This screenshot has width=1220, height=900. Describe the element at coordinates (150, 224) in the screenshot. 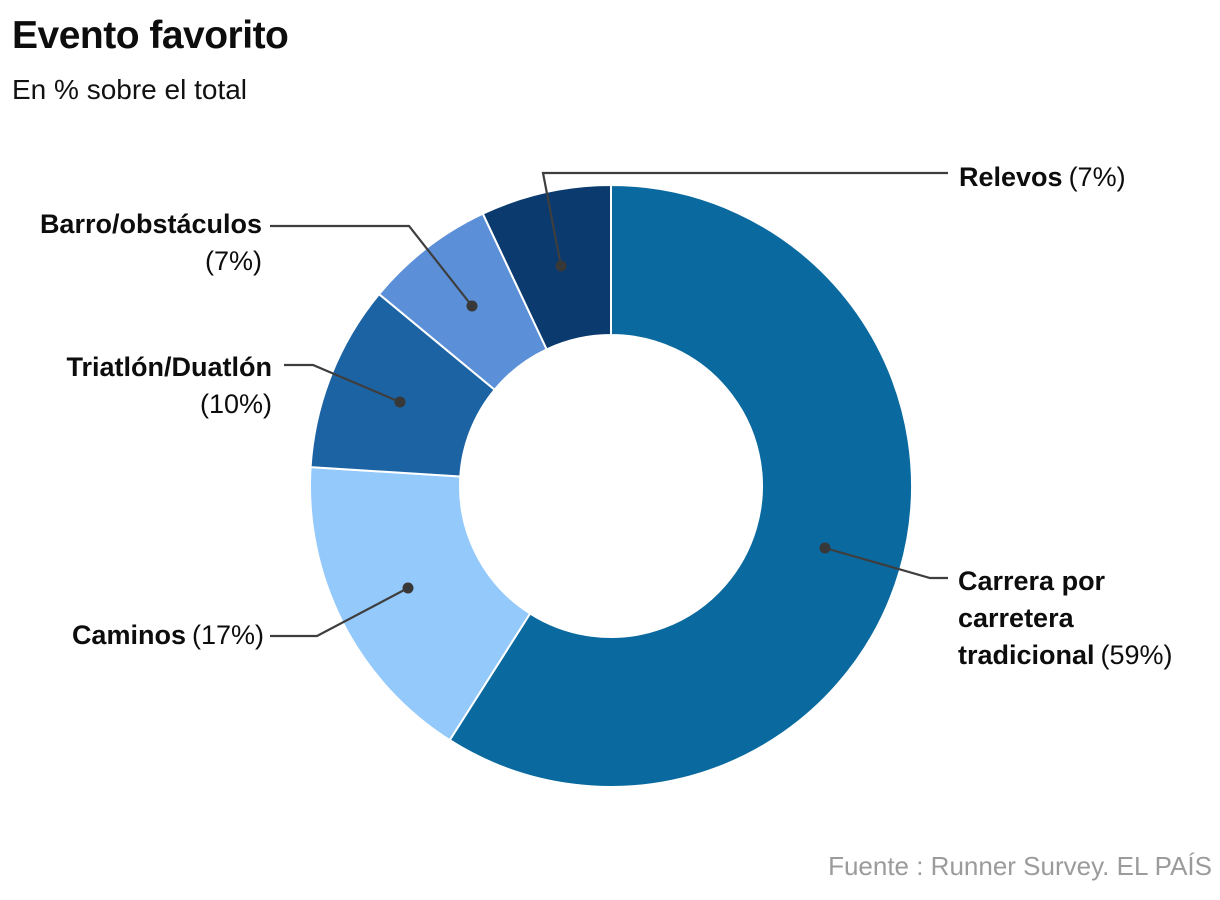

I see `slice-name-barro: Barro/obstáculos` at that location.